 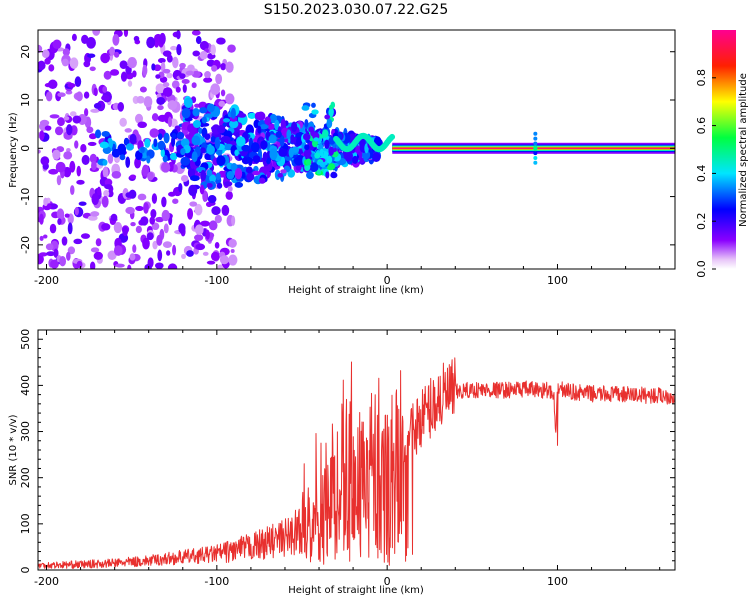 I want to click on x-tick-label: -100, so click(x=216, y=280).